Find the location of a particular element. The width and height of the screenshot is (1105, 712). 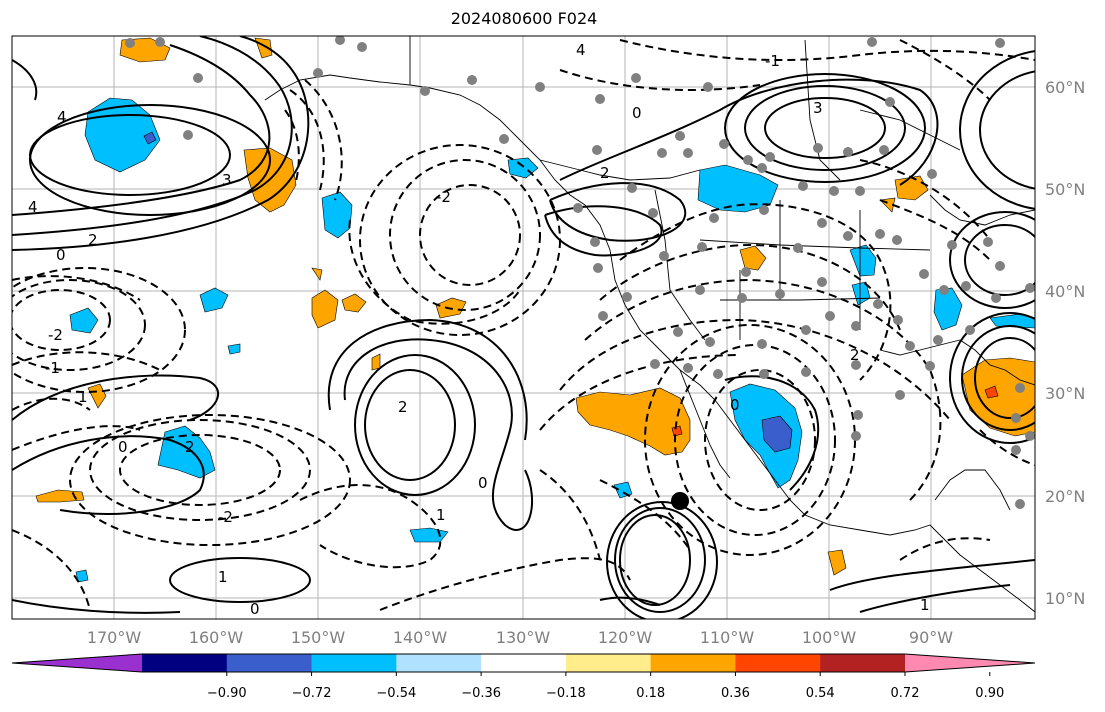

colorbar-tick-label: −0.90 is located at coordinates (227, 693).